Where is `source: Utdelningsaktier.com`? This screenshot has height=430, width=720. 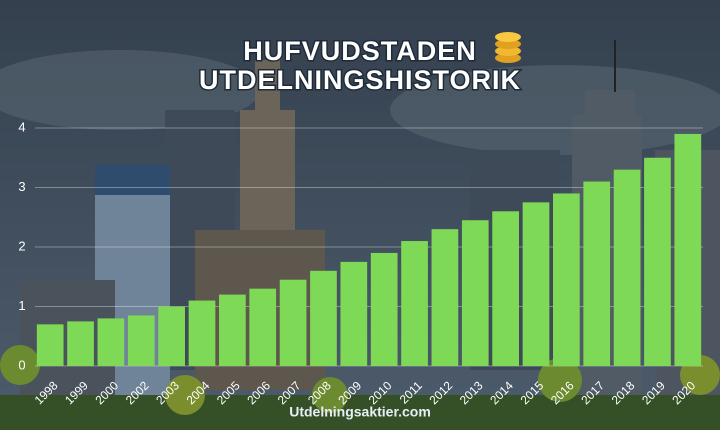
source: Utdelningsaktier.com is located at coordinates (360, 412).